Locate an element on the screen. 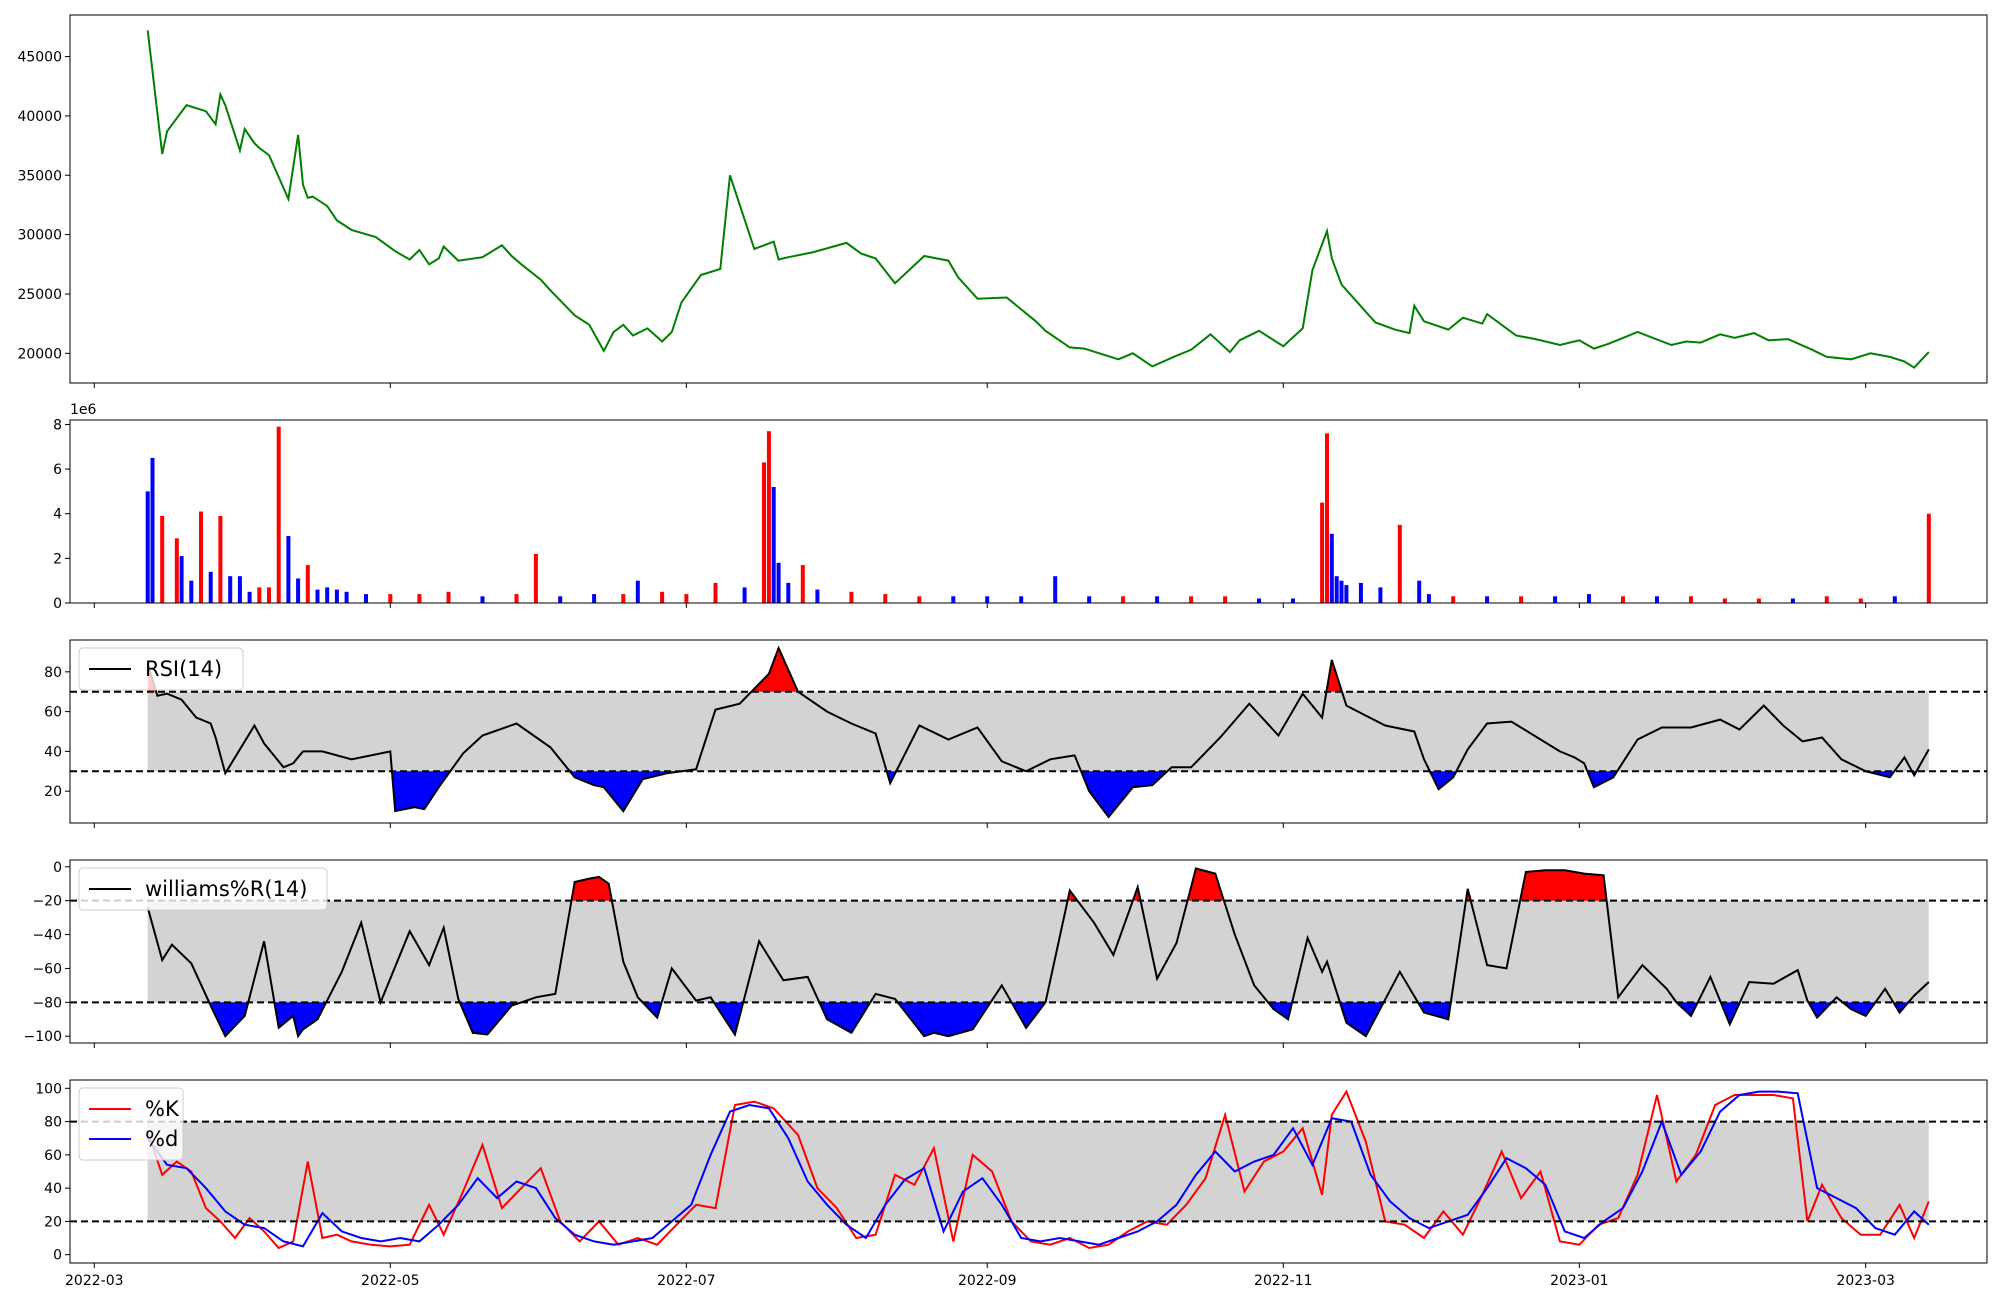  williams-legend-label: williams%R(14) is located at coordinates (226, 889).